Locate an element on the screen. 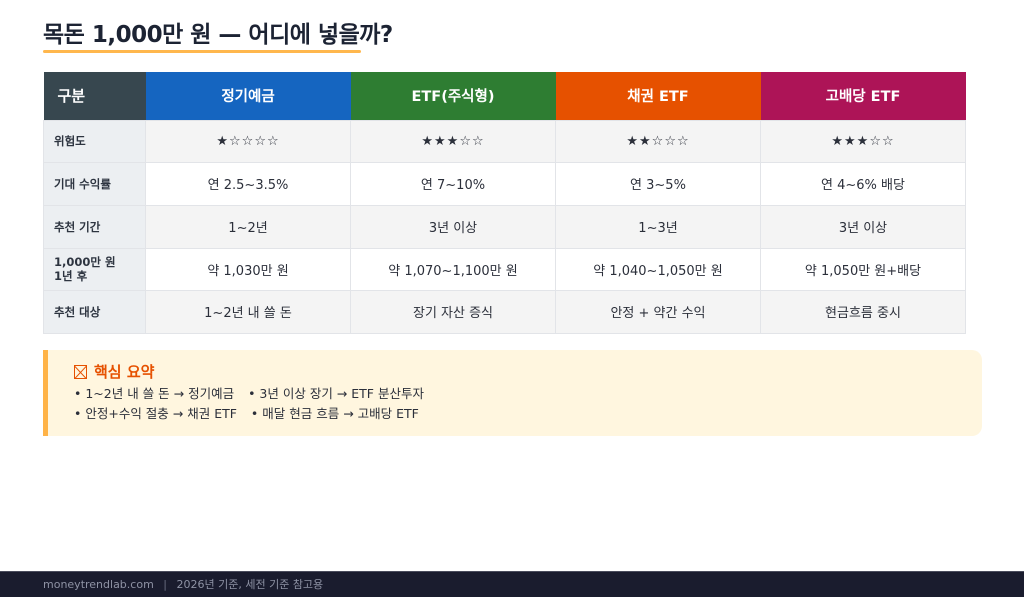 The image size is (1024, 597). header-category: 구분 is located at coordinates (94, 96).